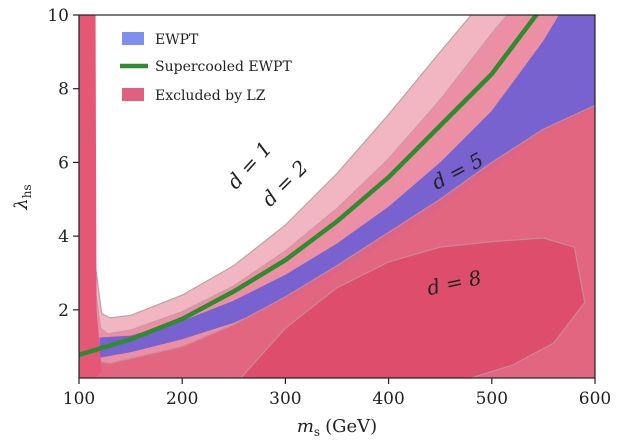 The image size is (625, 441). What do you see at coordinates (63, 311) in the screenshot?
I see `y-tick-label: 2` at bounding box center [63, 311].